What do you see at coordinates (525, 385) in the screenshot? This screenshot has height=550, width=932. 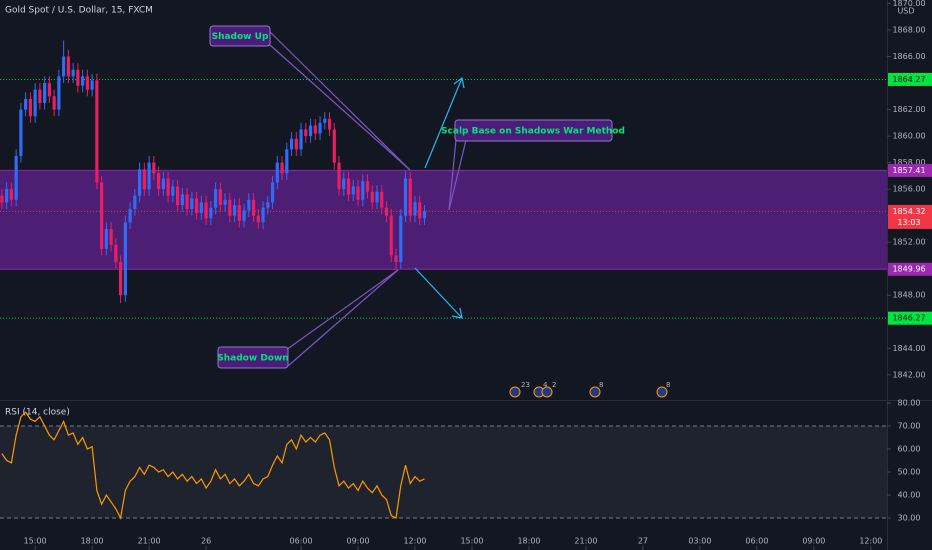 I see `event-count: 23` at bounding box center [525, 385].